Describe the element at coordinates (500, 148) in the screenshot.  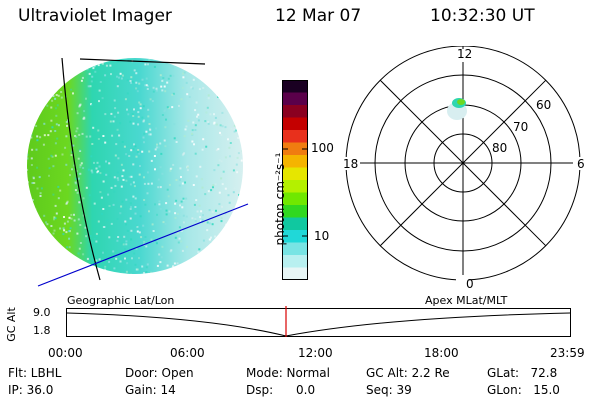
I see `lat-label-80: 80` at that location.